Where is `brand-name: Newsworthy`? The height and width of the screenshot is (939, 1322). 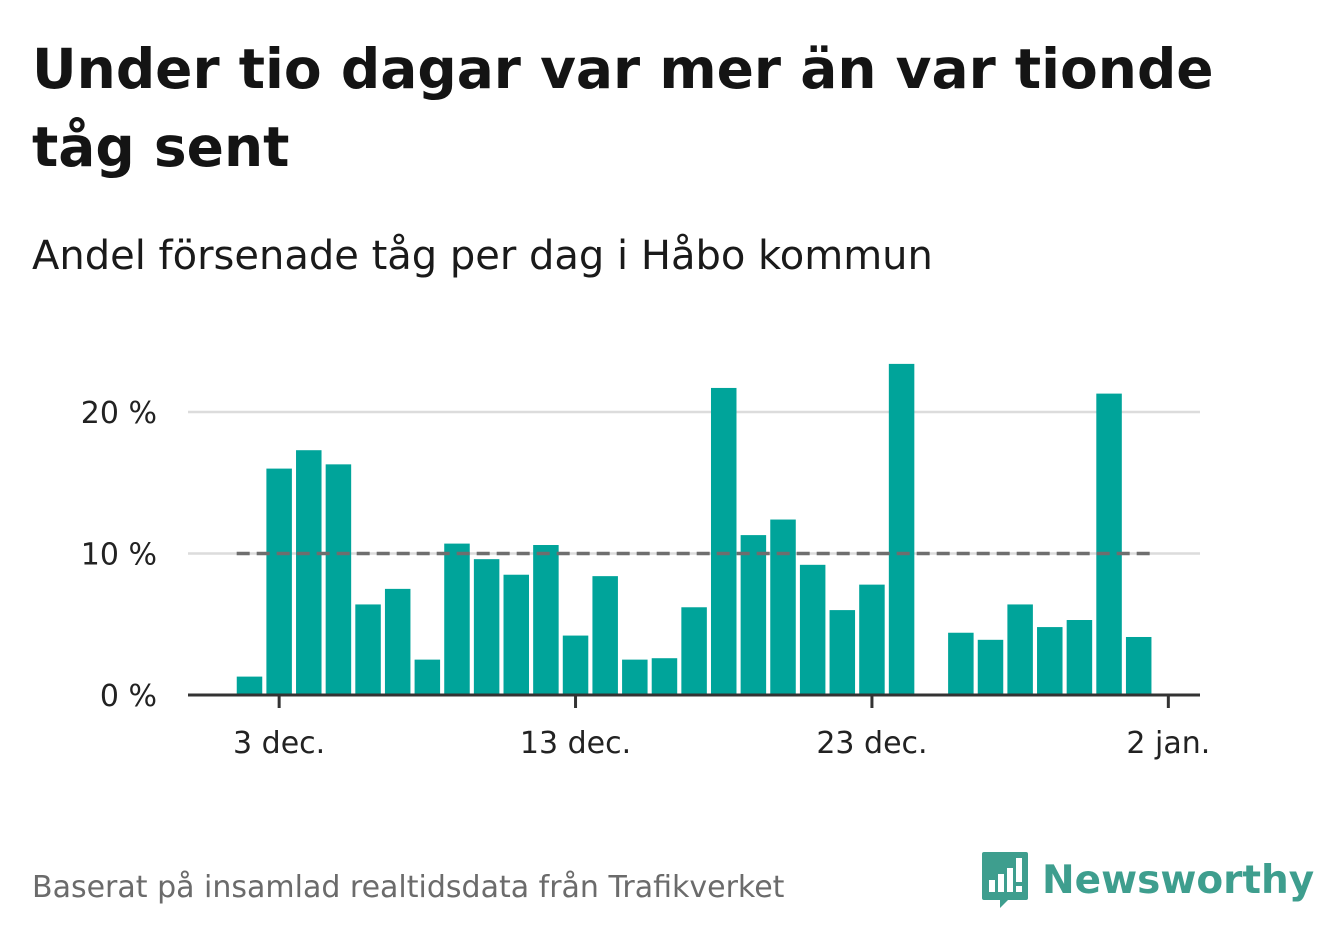 brand-name: Newsworthy is located at coordinates (1178, 880).